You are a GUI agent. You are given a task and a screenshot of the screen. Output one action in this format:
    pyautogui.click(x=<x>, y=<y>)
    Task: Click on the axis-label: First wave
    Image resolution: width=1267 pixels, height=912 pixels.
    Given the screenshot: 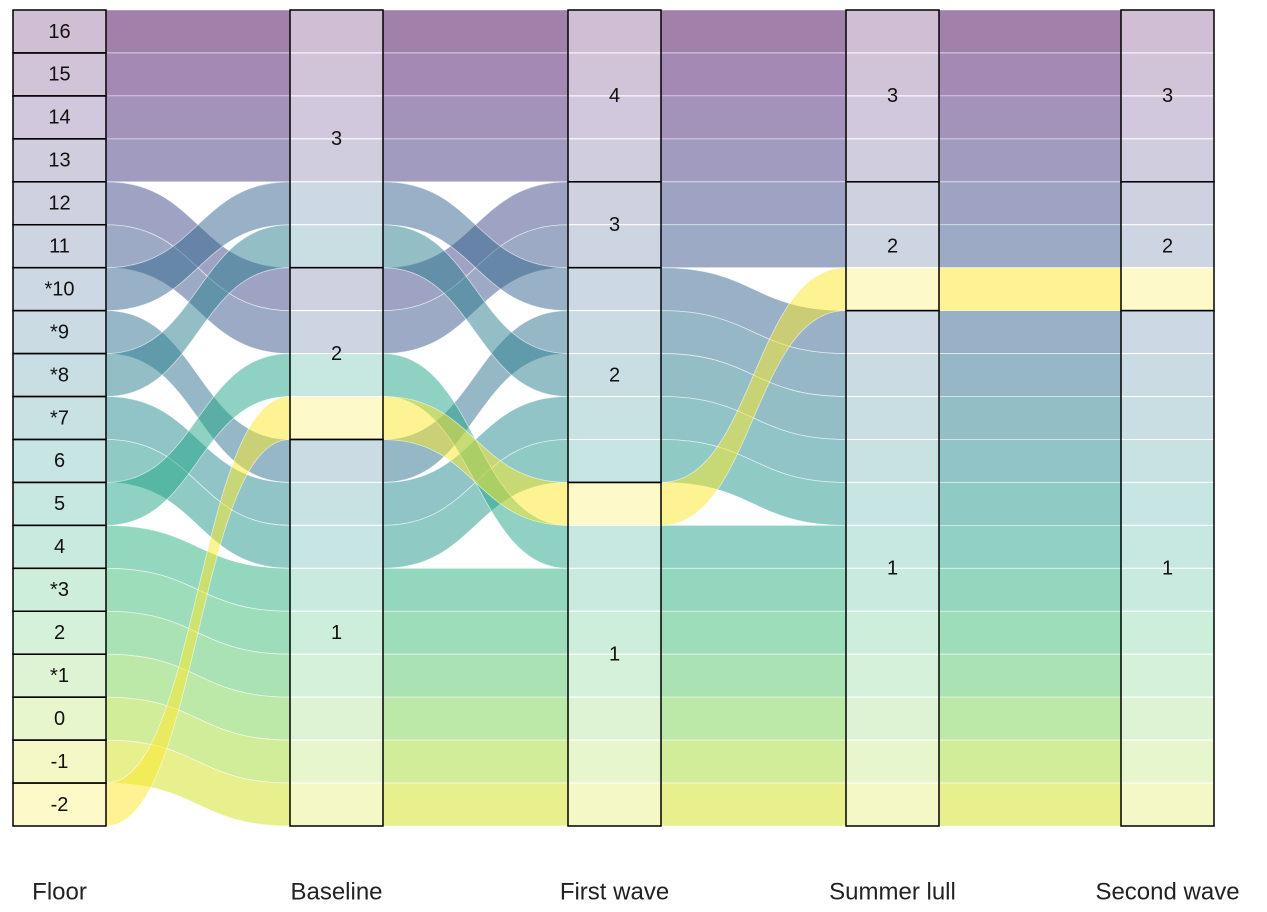 What is the action you would take?
    pyautogui.click(x=614, y=891)
    